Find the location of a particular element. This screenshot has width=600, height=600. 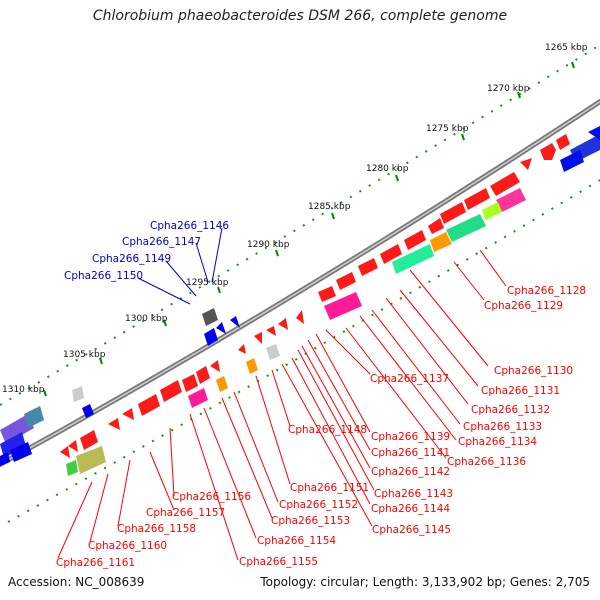

gene-label-red: Cpha266_1134 is located at coordinates (497, 442).